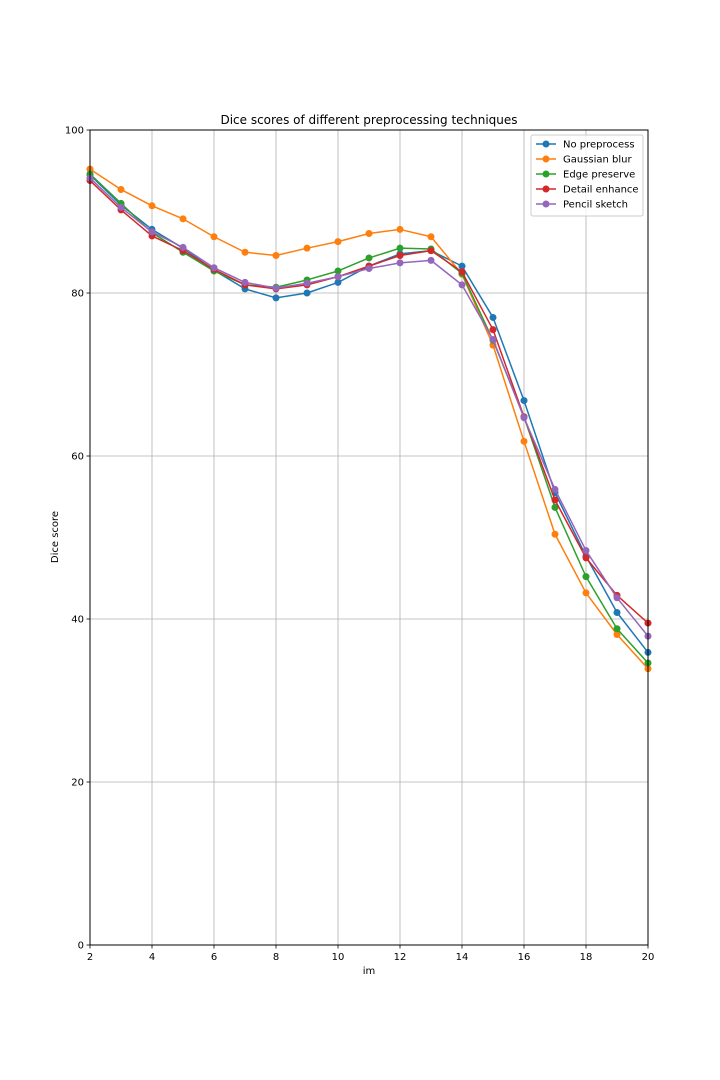 The width and height of the screenshot is (720, 1080). I want to click on x-tick-label: 16, so click(524, 957).